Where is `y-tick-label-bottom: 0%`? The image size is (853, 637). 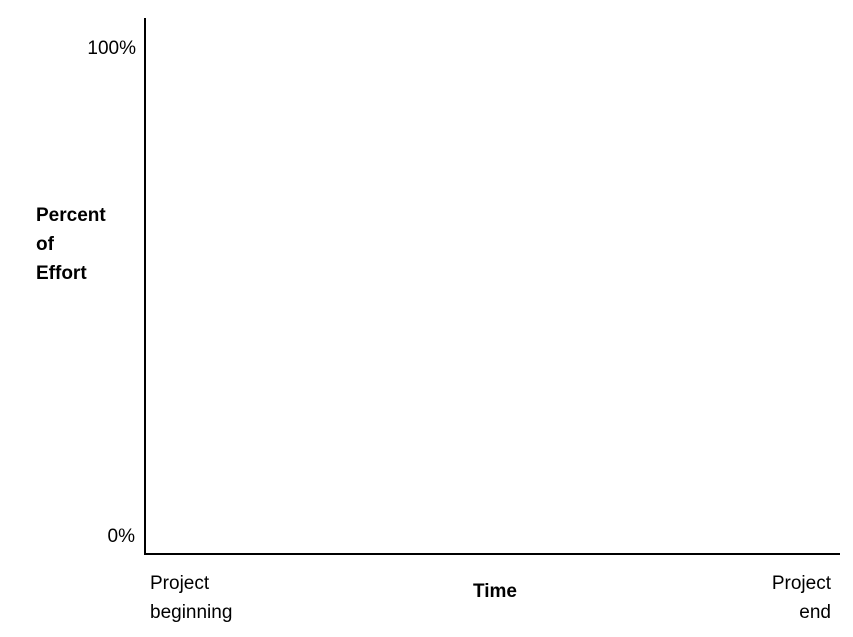
y-tick-label-bottom: 0% is located at coordinates (122, 536).